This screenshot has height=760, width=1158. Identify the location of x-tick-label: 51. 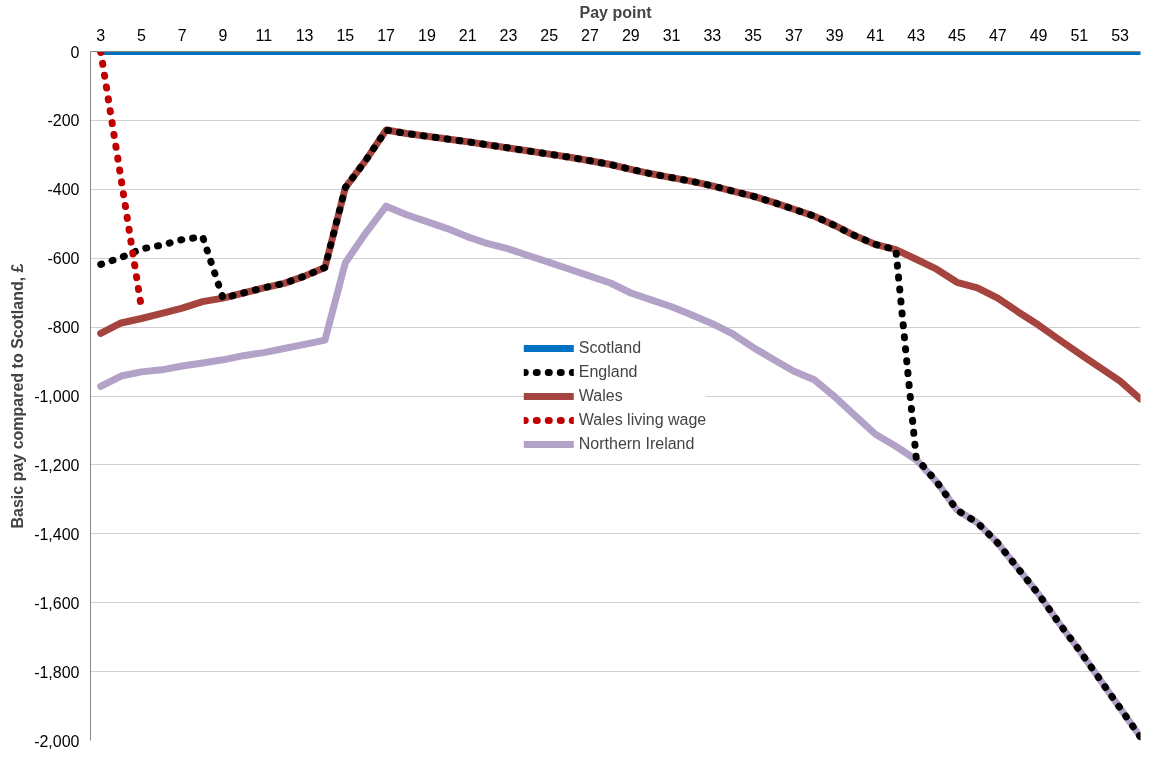
(1079, 35).